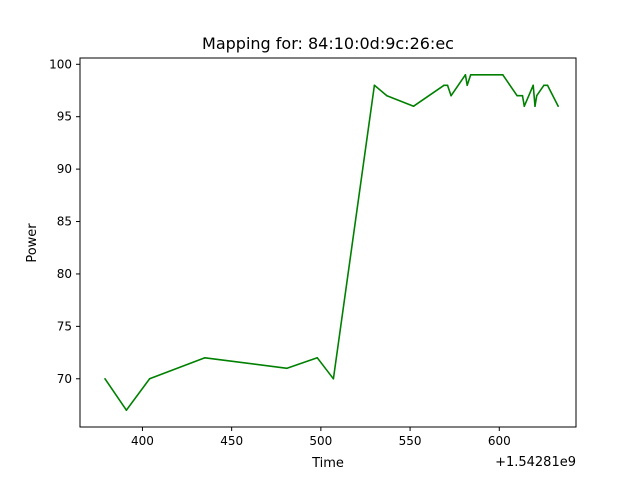  Describe the element at coordinates (328, 43) in the screenshot. I see `chart-title: Mapping for: 84:10:0d:9c:26:ec` at that location.